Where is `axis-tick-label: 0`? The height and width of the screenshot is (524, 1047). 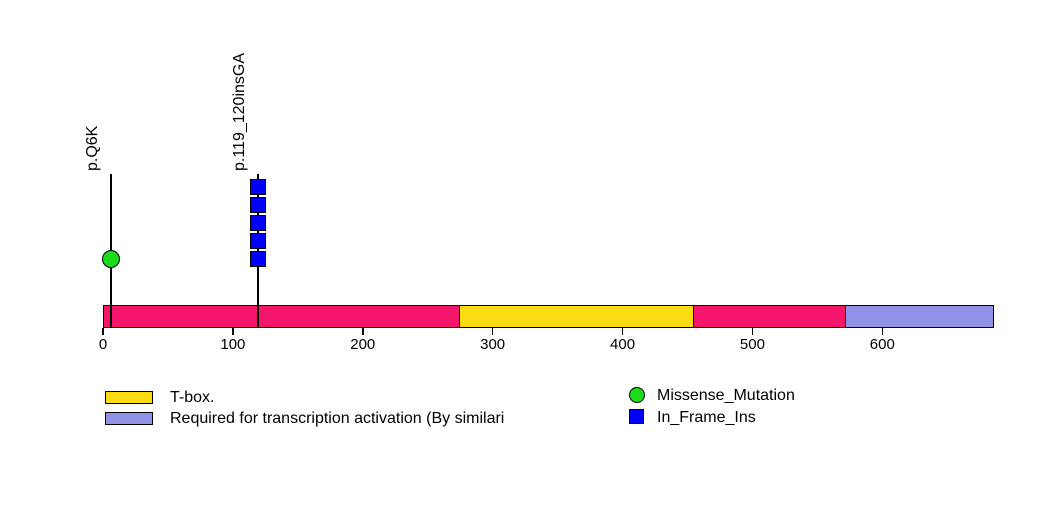 axis-tick-label: 0 is located at coordinates (103, 344).